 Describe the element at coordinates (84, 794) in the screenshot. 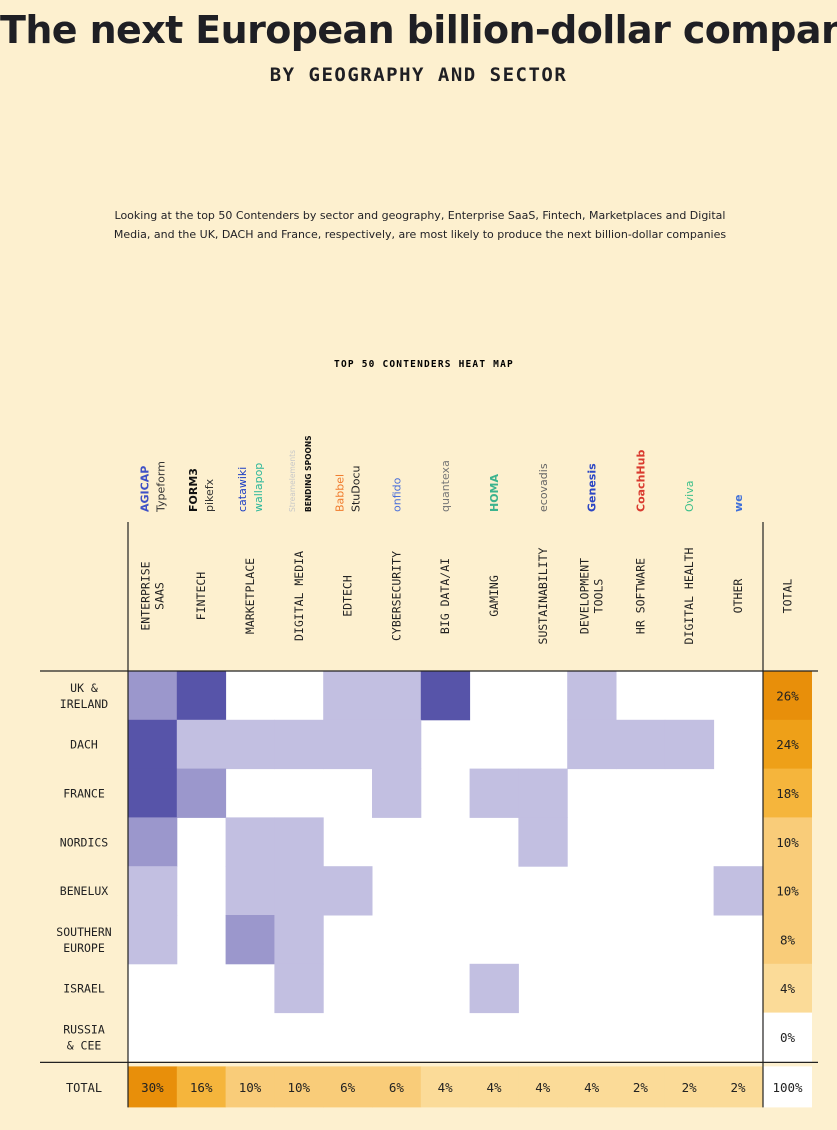

I see `row-label: FRANCE` at that location.